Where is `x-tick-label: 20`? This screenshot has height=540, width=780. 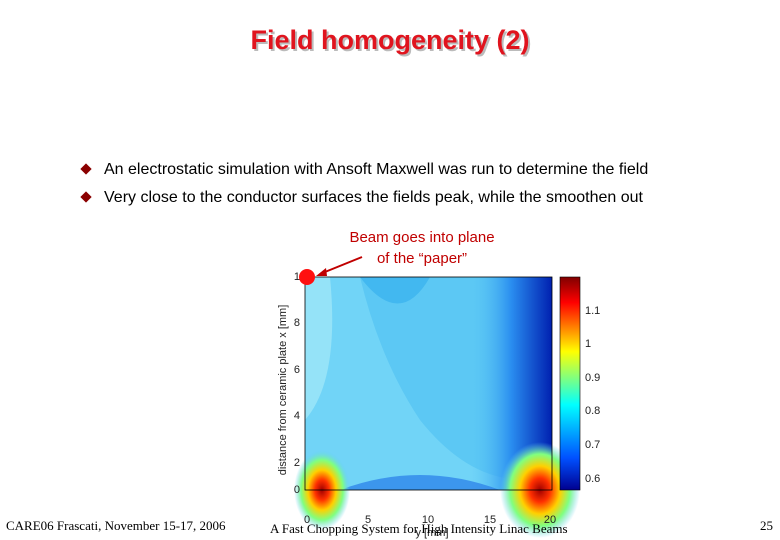
x-tick-label: 20 is located at coordinates (550, 520).